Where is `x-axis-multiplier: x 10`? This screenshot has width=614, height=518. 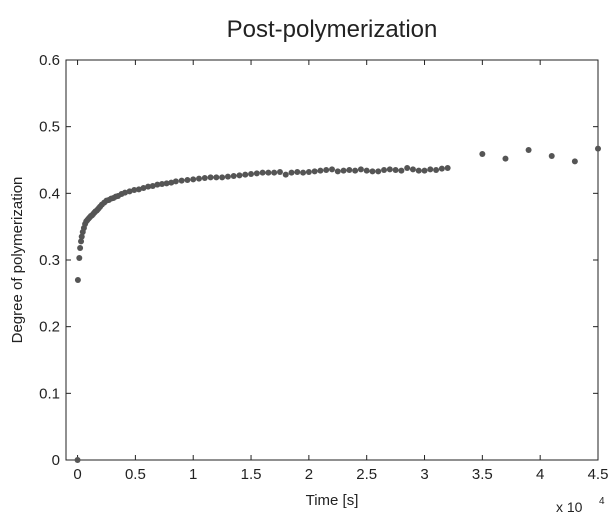
x-axis-multiplier: x 10 is located at coordinates (569, 507).